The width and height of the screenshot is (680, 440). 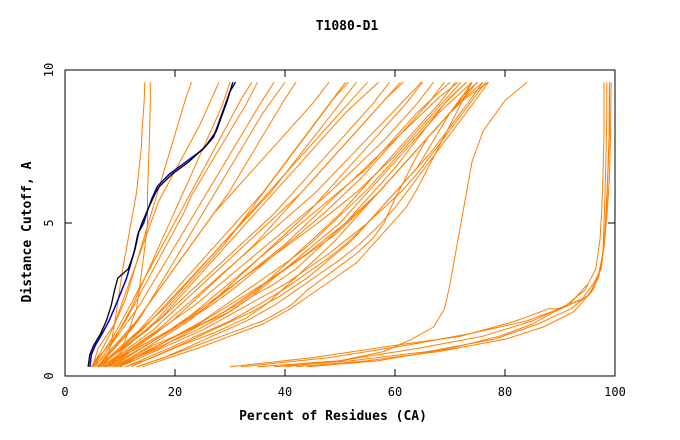 I want to click on y-tick-label: 0, so click(x=49, y=375).